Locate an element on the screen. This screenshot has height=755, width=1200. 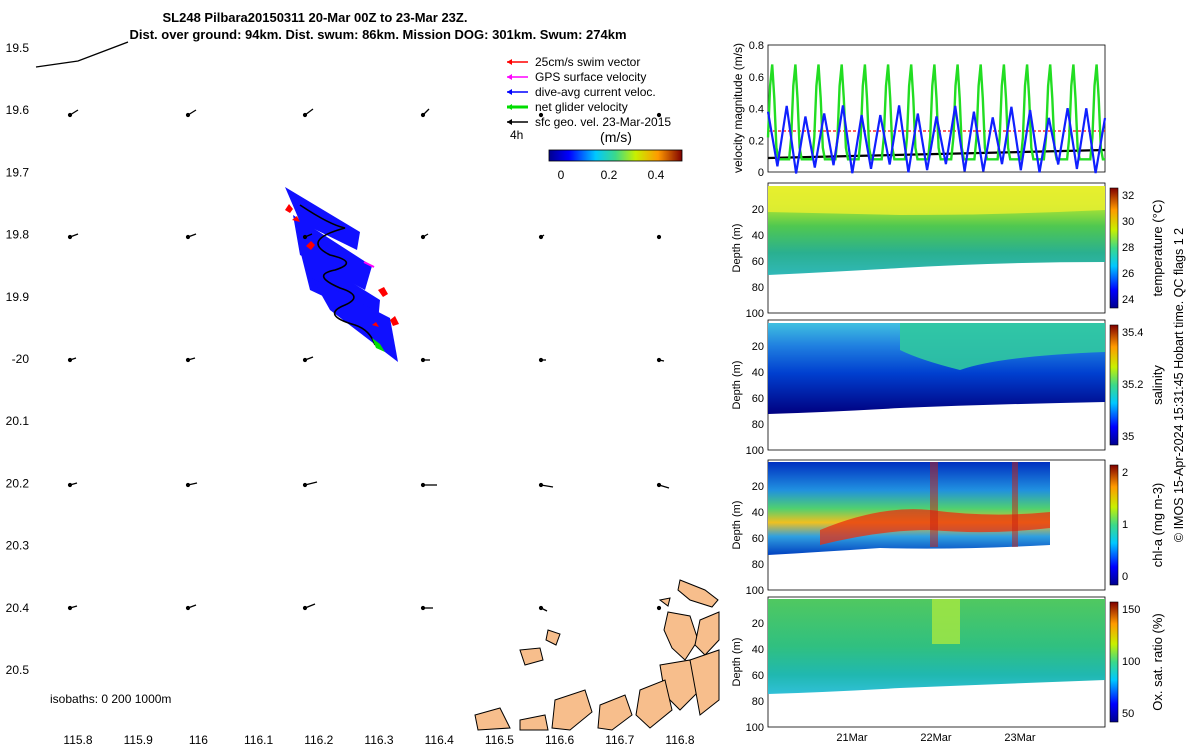
map-x-tick: 116.1 is located at coordinates (258, 740).